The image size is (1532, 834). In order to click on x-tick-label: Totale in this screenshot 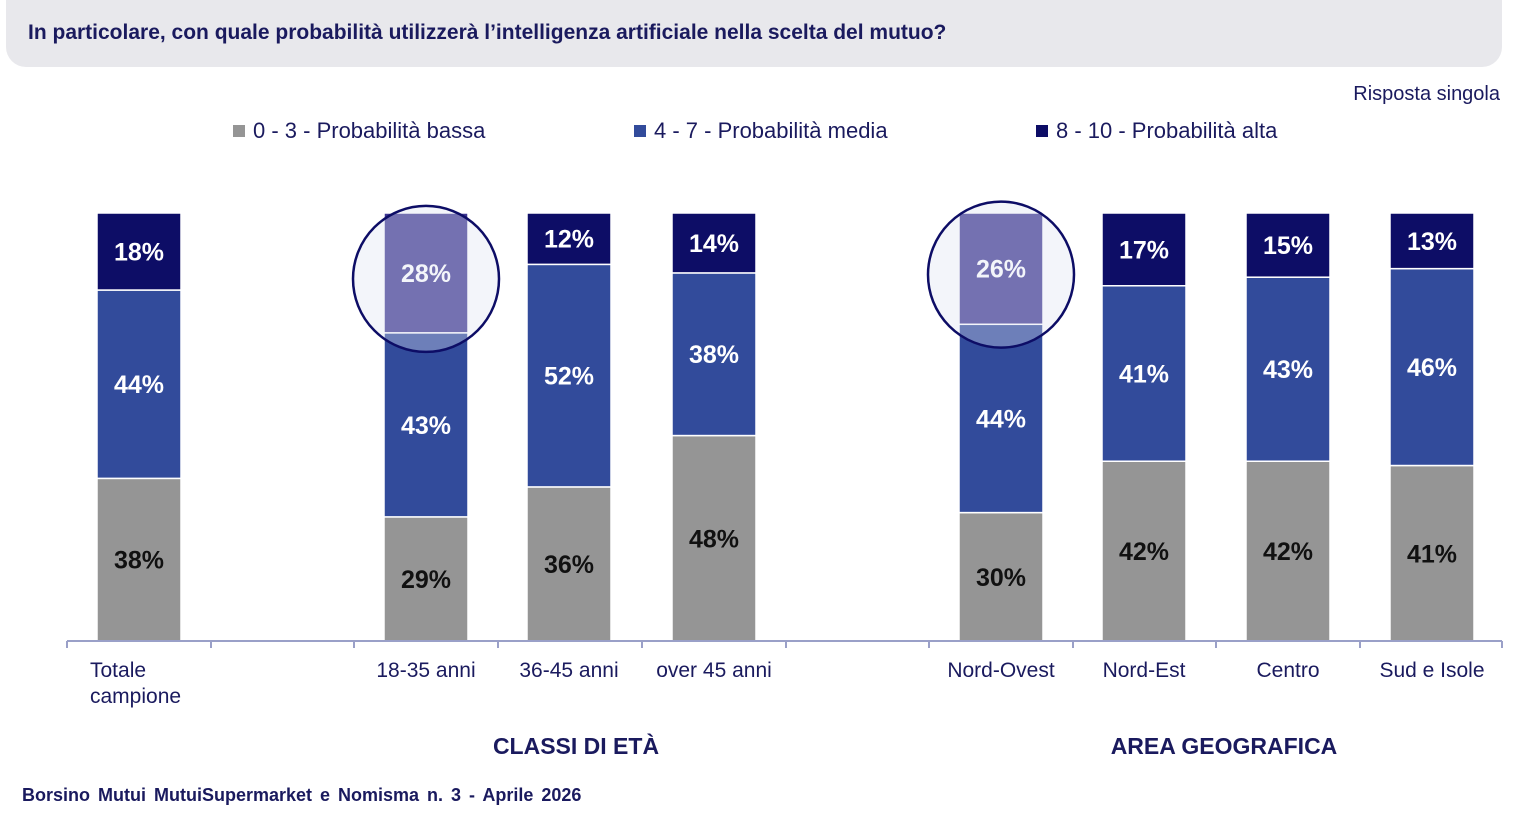, I will do `click(118, 670)`.